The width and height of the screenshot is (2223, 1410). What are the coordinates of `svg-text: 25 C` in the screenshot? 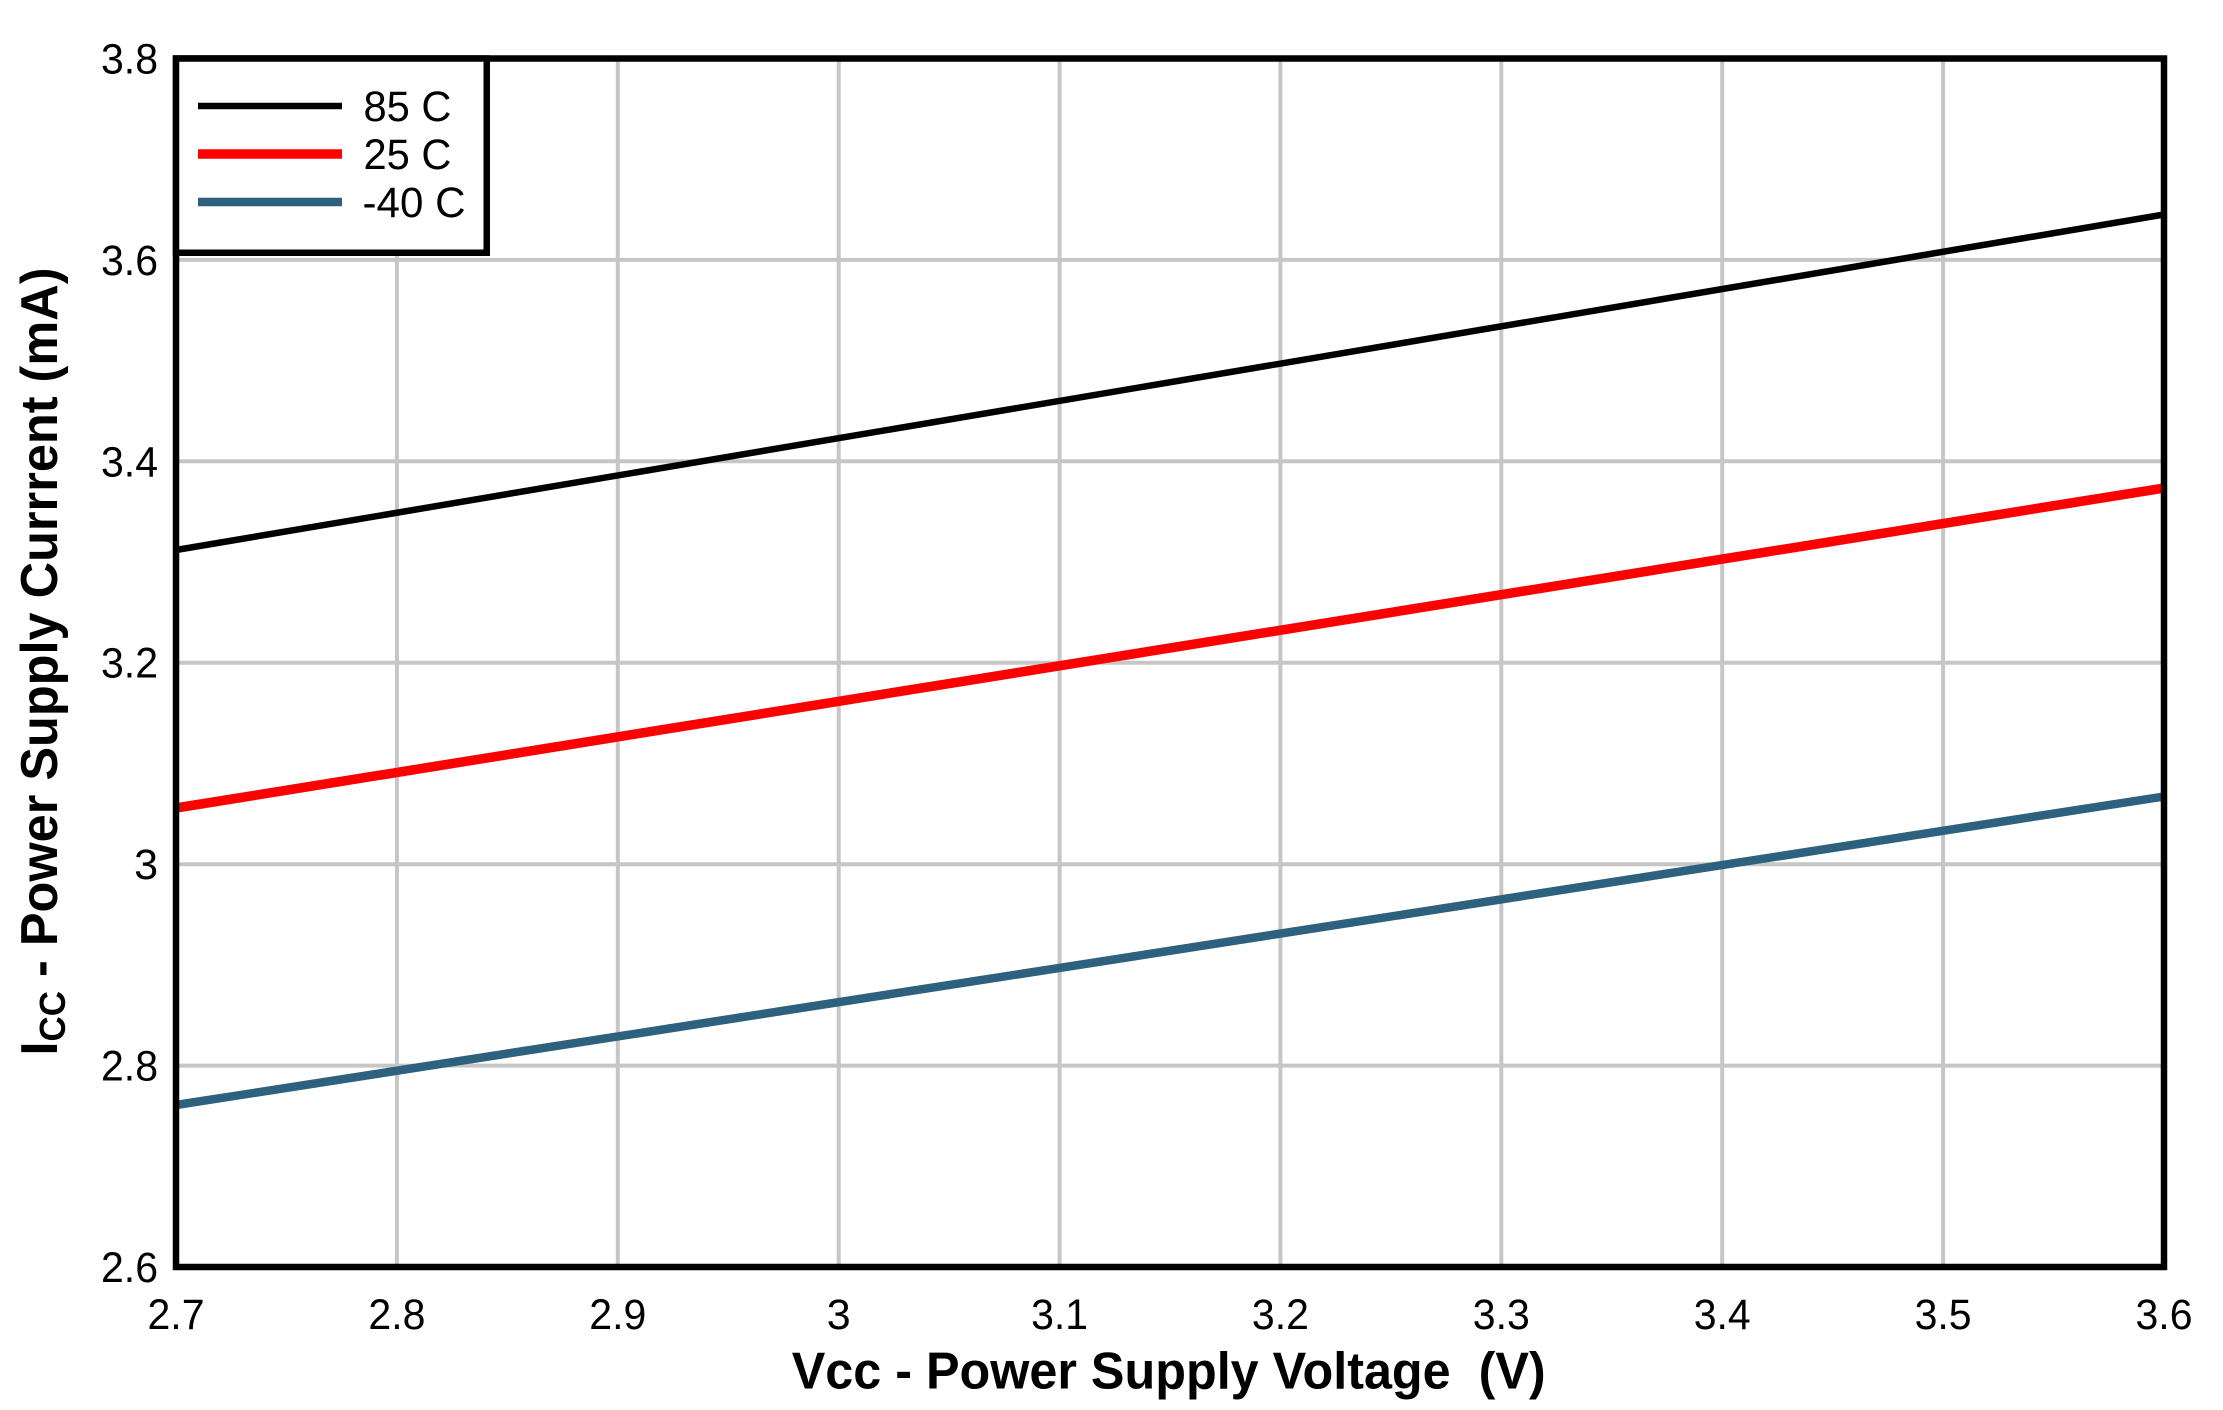 It's located at (408, 155).